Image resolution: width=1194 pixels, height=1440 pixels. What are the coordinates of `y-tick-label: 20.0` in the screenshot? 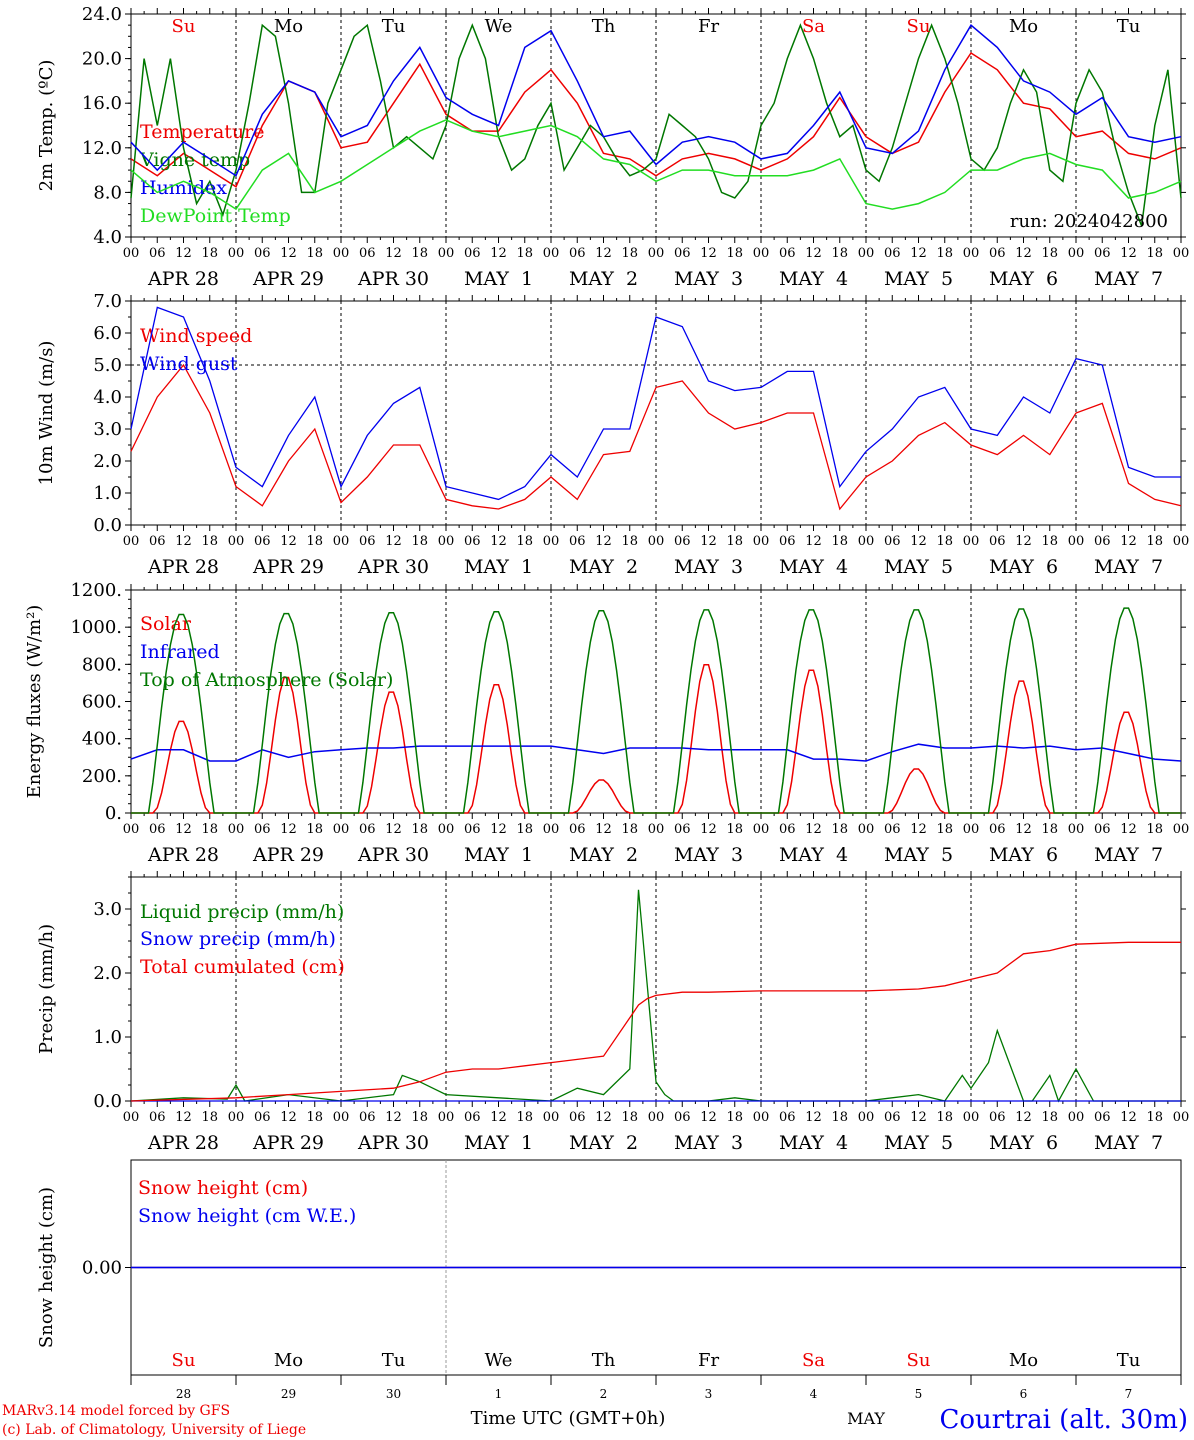 It's located at (102, 59).